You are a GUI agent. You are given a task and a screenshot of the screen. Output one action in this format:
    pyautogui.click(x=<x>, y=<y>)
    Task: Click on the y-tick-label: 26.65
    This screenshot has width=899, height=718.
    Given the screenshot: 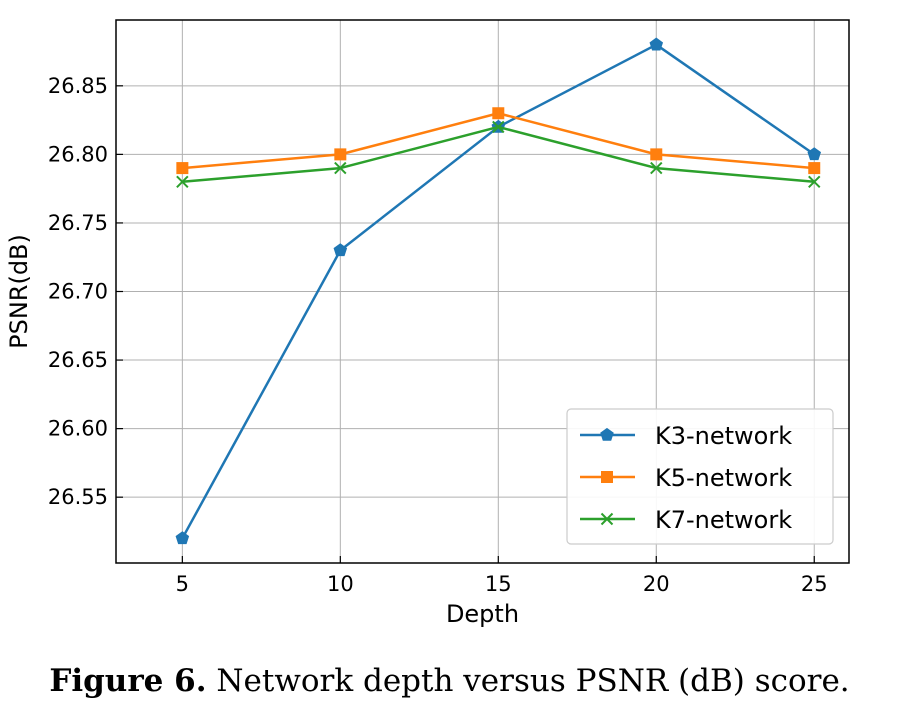 What is the action you would take?
    pyautogui.click(x=78, y=360)
    